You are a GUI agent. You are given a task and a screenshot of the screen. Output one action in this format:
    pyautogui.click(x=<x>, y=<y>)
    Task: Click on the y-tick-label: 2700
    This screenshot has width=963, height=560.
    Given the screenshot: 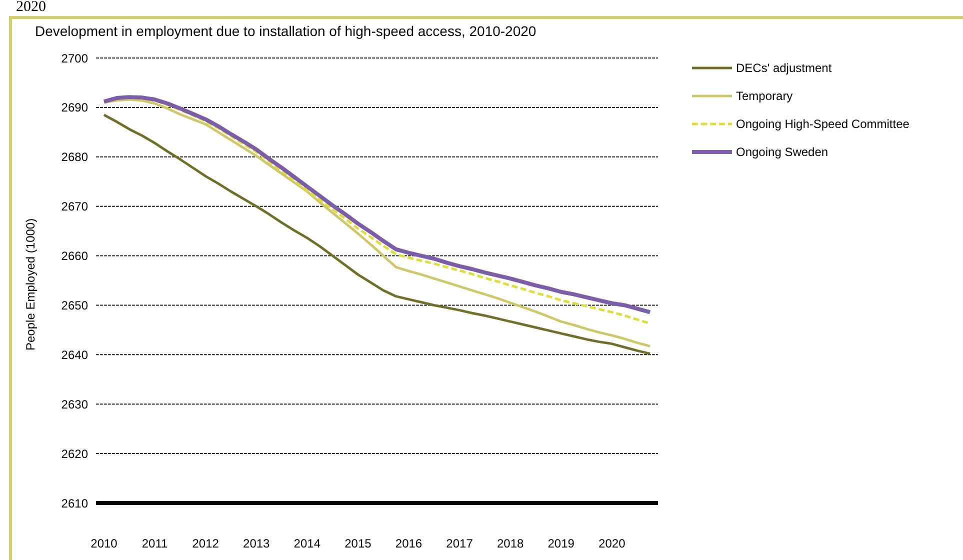 What is the action you would take?
    pyautogui.click(x=74, y=58)
    